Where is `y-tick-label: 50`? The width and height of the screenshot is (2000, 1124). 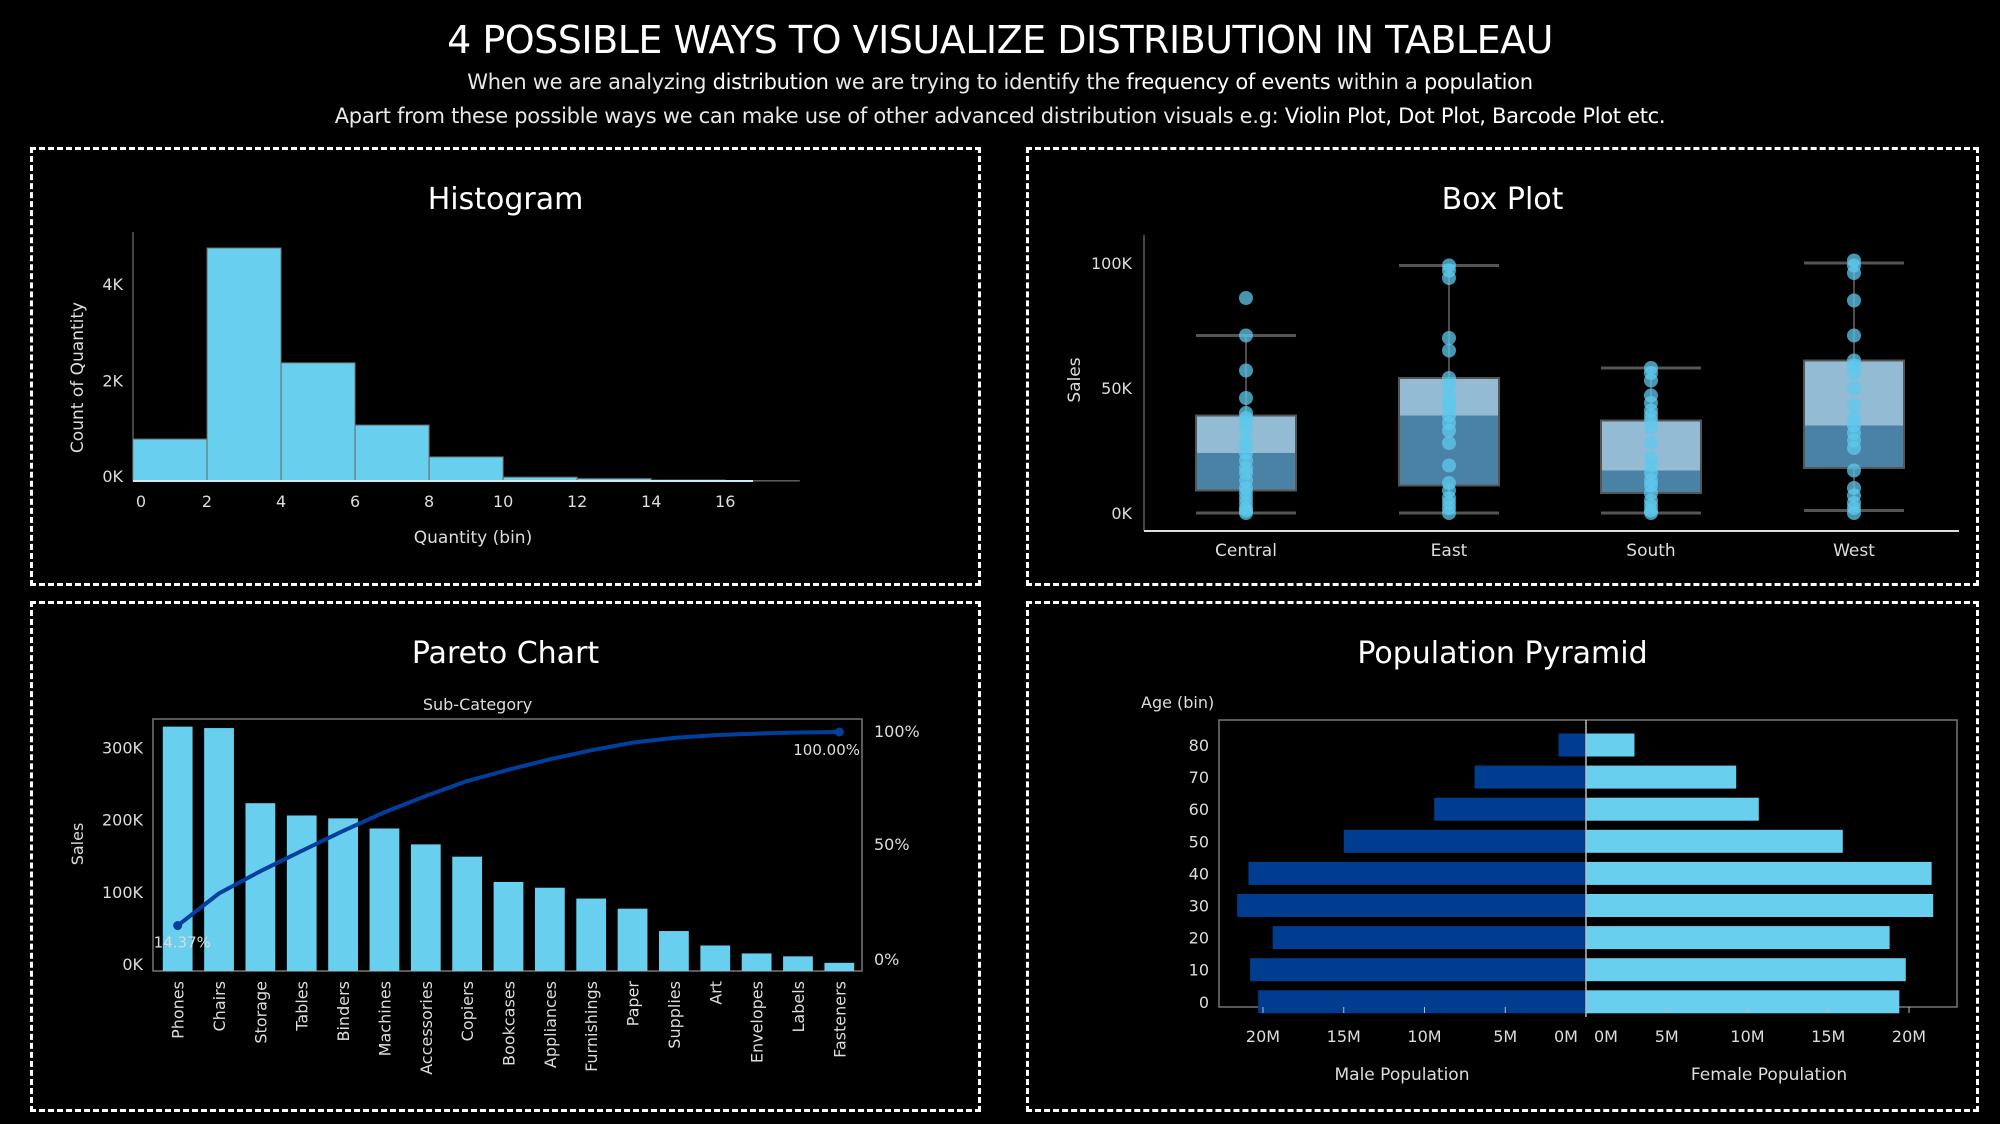 y-tick-label: 50 is located at coordinates (1199, 841).